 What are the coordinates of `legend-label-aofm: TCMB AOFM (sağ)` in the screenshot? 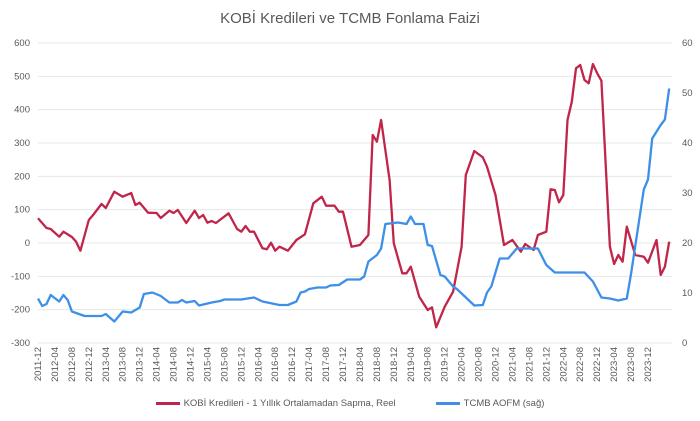 It's located at (504, 403).